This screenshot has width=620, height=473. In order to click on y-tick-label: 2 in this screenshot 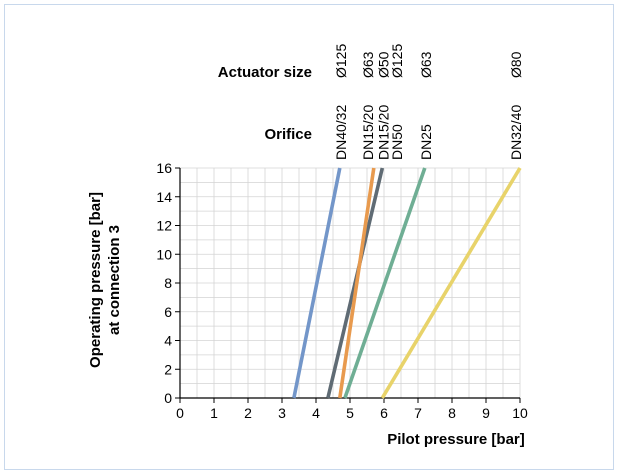, I will do `click(168, 369)`.